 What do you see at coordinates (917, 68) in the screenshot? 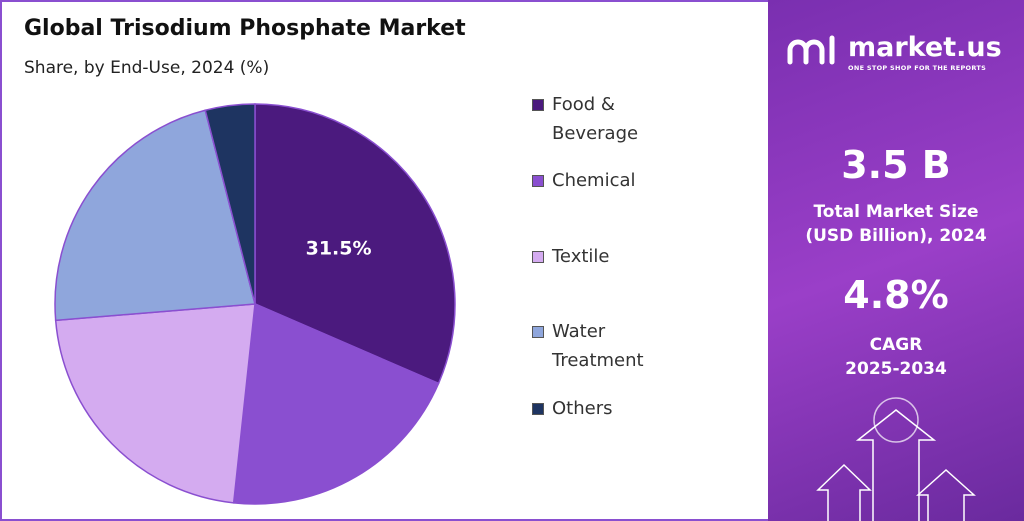
I see `tagline: ONE STOP SHOP FOR THE REPORTS` at bounding box center [917, 68].